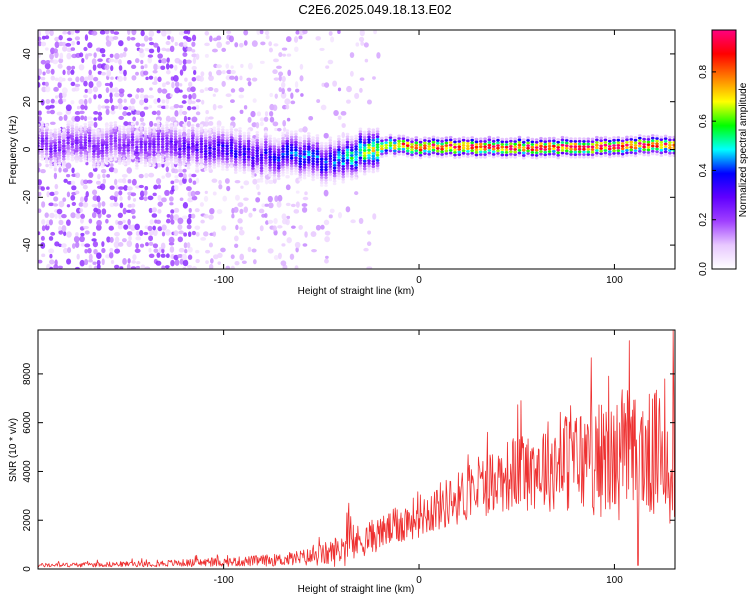 This screenshot has height=600, width=750. I want to click on snr-xtick-label: 0, so click(419, 580).